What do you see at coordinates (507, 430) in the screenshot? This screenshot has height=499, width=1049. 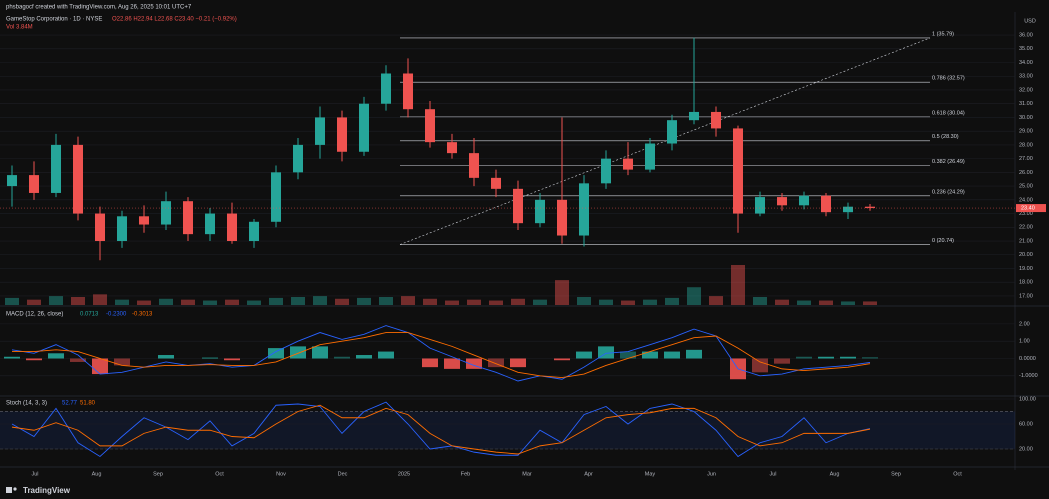 I see `stoch-band` at bounding box center [507, 430].